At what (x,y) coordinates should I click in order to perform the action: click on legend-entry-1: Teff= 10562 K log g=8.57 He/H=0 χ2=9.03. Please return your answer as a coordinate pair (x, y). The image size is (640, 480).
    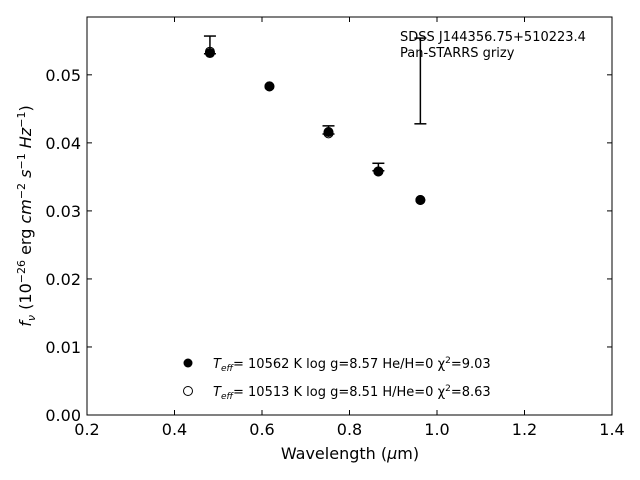
    Looking at the image, I should click on (352, 365).